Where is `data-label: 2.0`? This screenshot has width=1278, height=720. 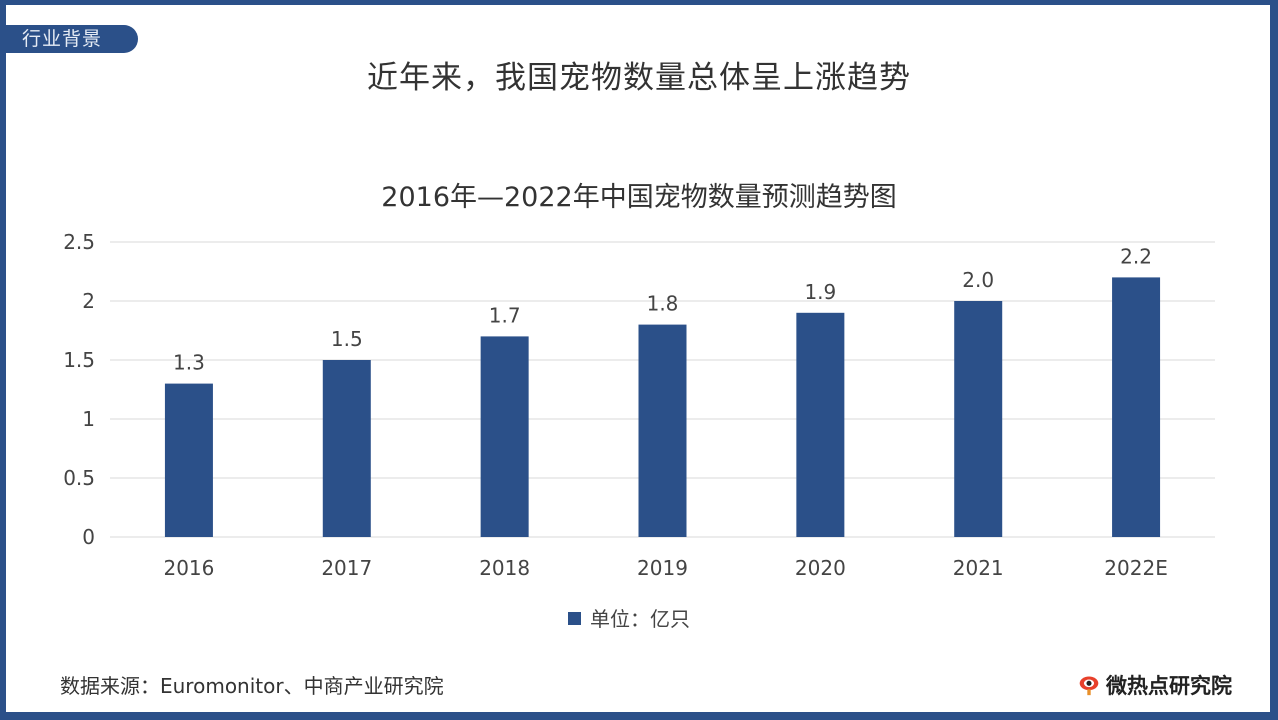
data-label: 2.0 is located at coordinates (978, 280).